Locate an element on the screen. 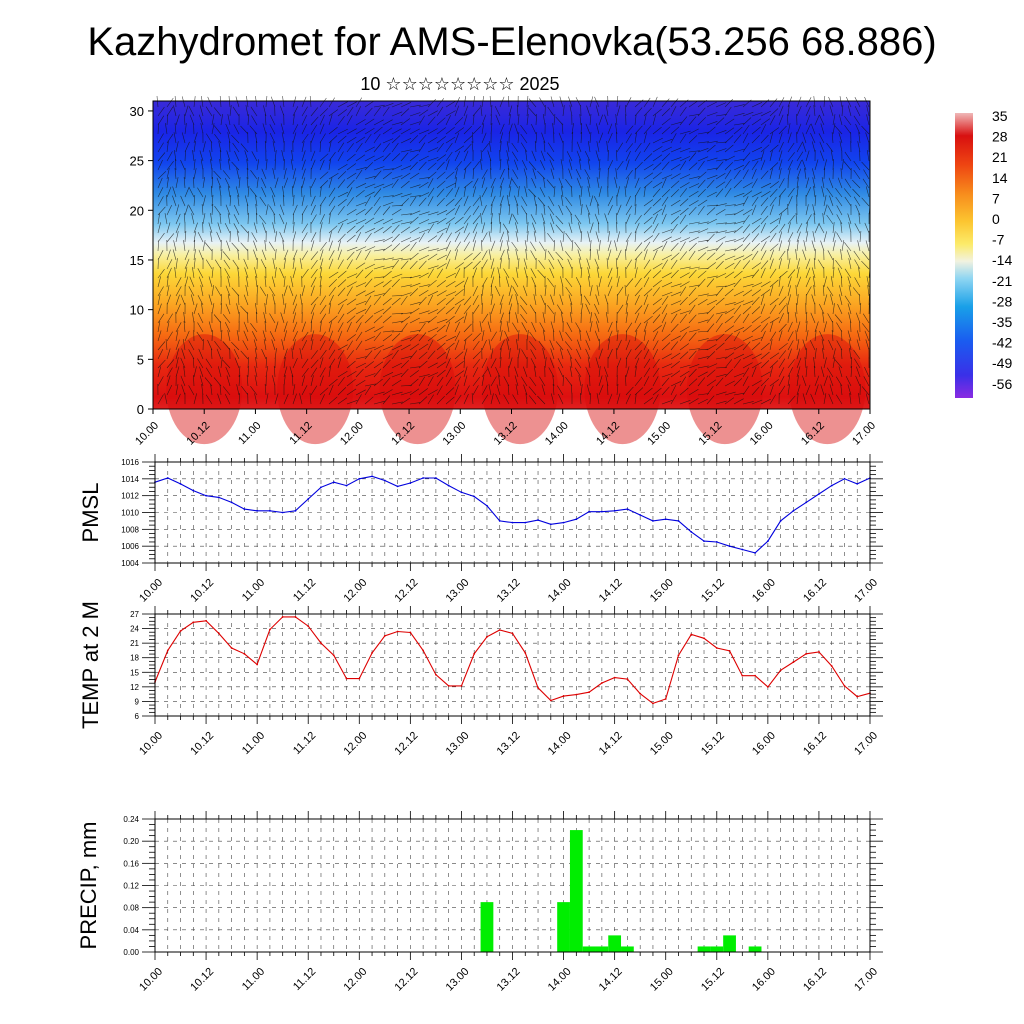  temp2m-y-tick-label: 24 is located at coordinates (134, 629).